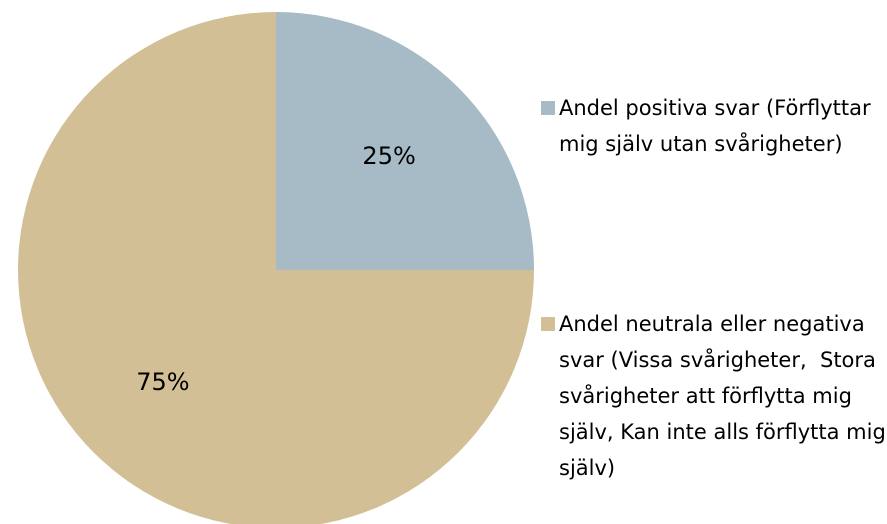 The height and width of the screenshot is (524, 887). I want to click on data-label: 75%, so click(162, 382).